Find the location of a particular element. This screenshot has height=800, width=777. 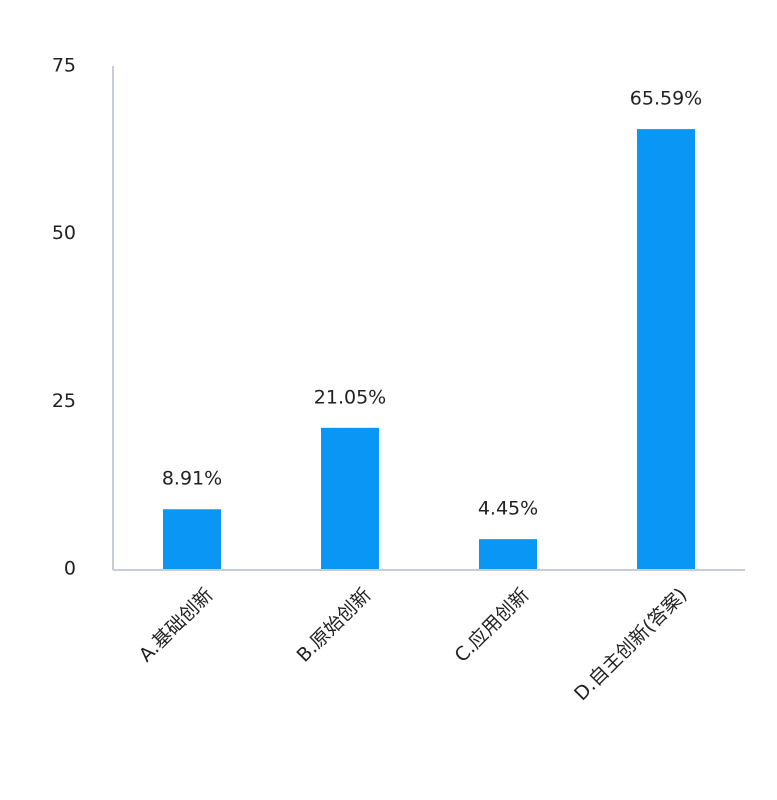

x-tick-label: D.自主创新(答案) is located at coordinates (630, 644).